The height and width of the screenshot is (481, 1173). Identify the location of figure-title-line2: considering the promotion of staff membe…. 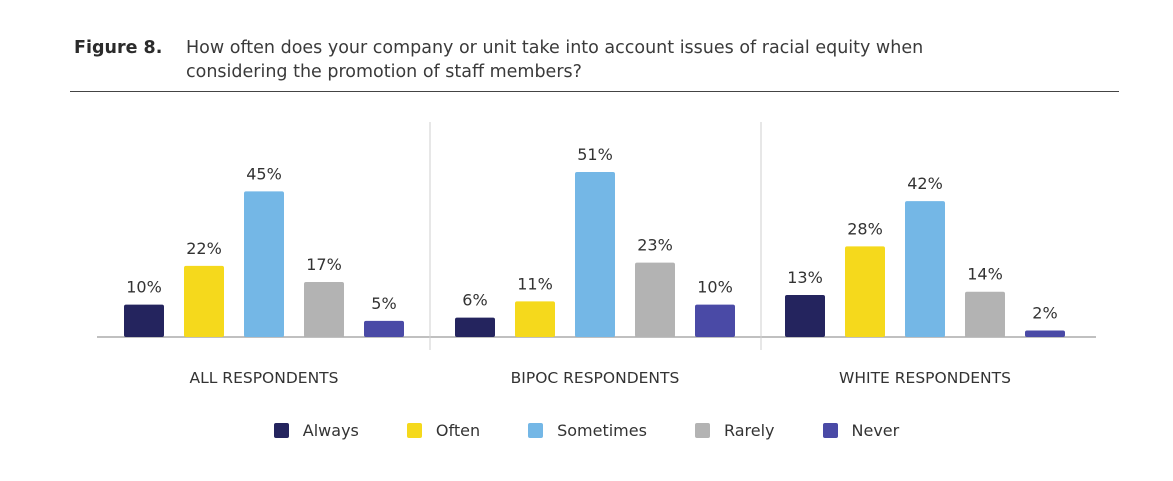
(384, 72).